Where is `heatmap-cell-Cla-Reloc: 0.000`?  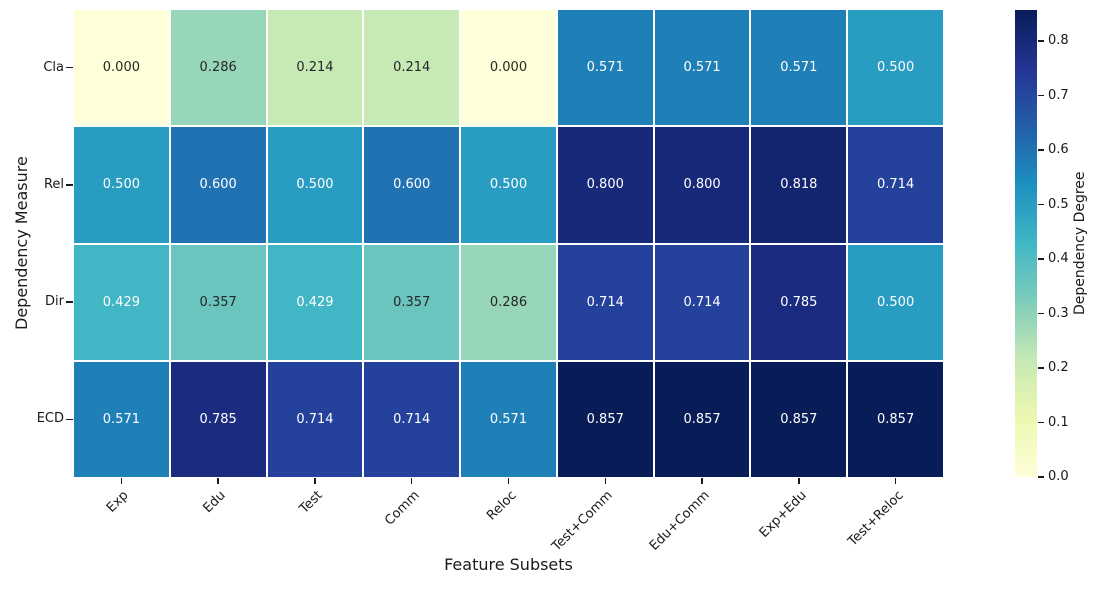 heatmap-cell-Cla-Reloc: 0.000 is located at coordinates (508, 68).